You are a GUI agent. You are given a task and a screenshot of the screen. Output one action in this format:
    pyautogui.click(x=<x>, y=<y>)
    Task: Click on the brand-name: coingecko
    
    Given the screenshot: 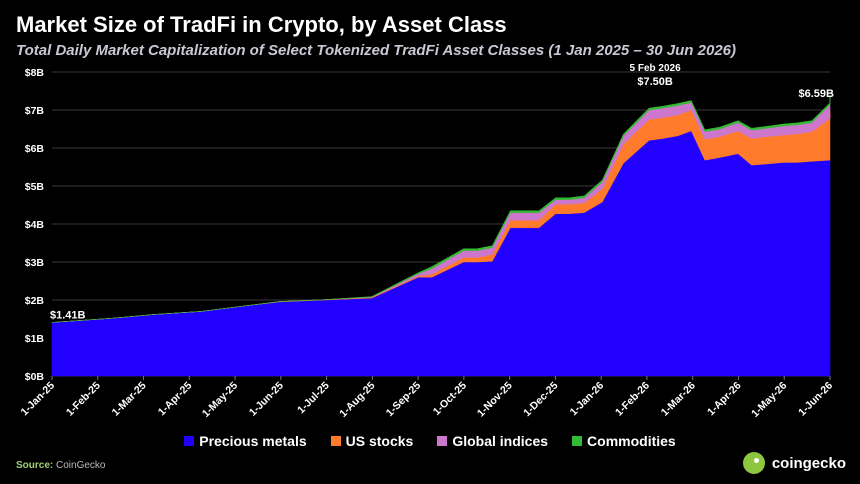 What is the action you would take?
    pyautogui.click(x=808, y=463)
    